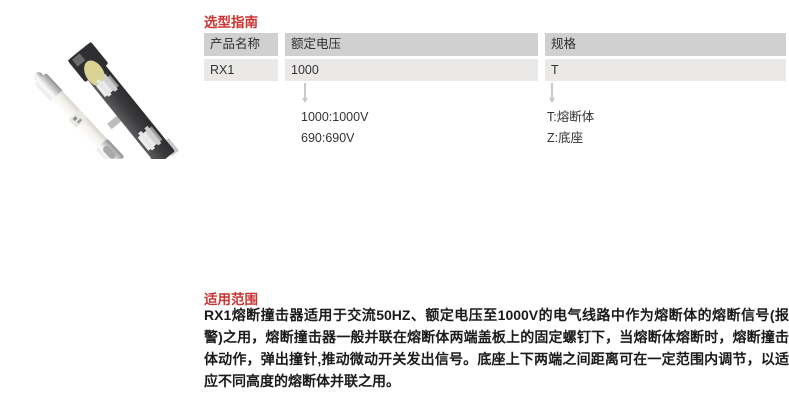 The height and width of the screenshot is (410, 789). What do you see at coordinates (241, 44) in the screenshot?
I see `col-header-product-name: 产品名称` at bounding box center [241, 44].